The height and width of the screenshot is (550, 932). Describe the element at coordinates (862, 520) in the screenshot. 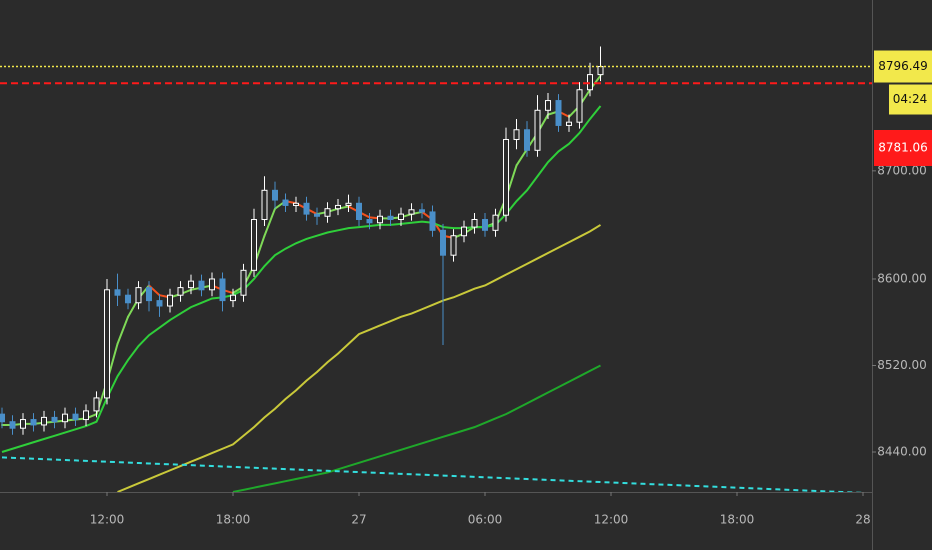

I see `x-tick-label: 28` at that location.